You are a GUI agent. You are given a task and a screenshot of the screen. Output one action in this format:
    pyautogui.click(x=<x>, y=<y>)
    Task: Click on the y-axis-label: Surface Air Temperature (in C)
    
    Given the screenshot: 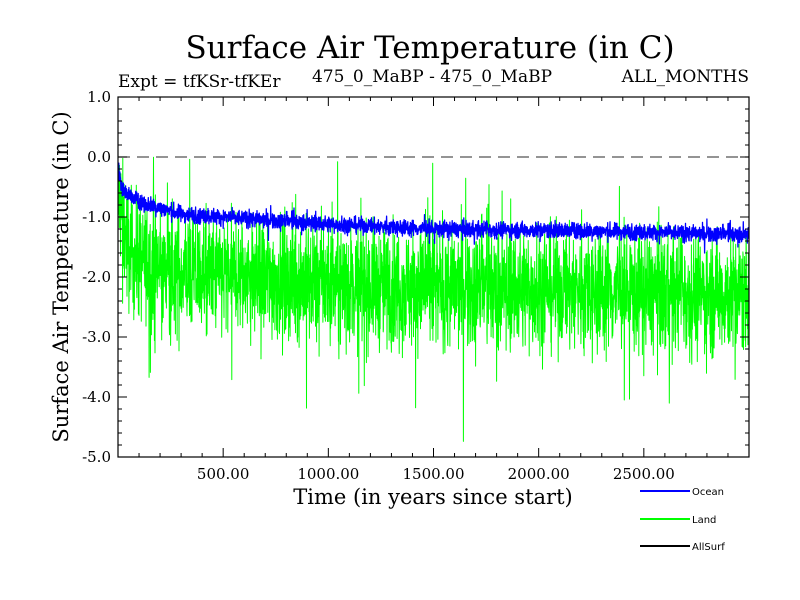 What is the action you would take?
    pyautogui.click(x=61, y=276)
    